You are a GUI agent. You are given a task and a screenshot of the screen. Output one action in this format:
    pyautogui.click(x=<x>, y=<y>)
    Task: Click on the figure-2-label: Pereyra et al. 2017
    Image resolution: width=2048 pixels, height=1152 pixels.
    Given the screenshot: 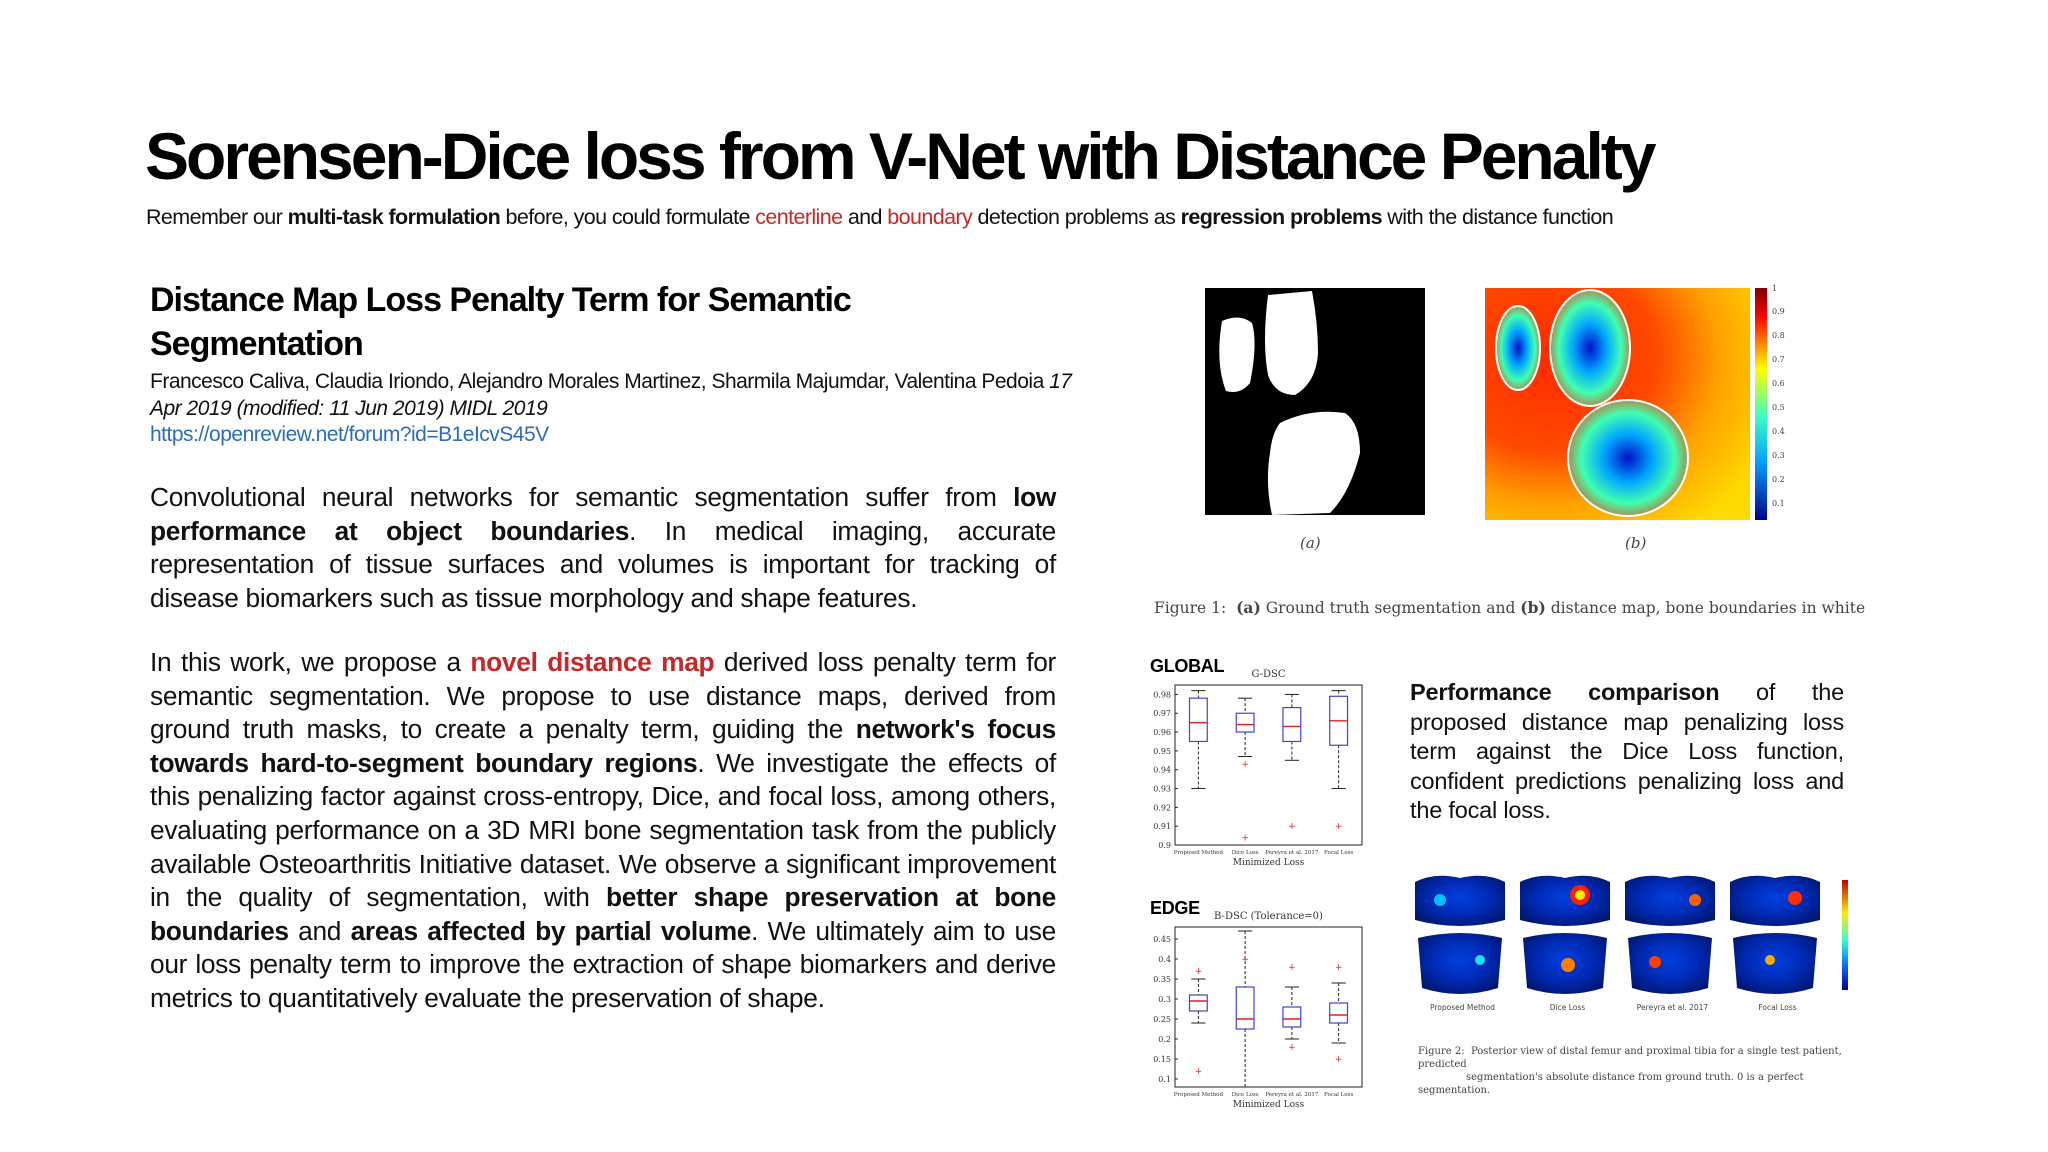 What is the action you would take?
    pyautogui.click(x=1672, y=1007)
    